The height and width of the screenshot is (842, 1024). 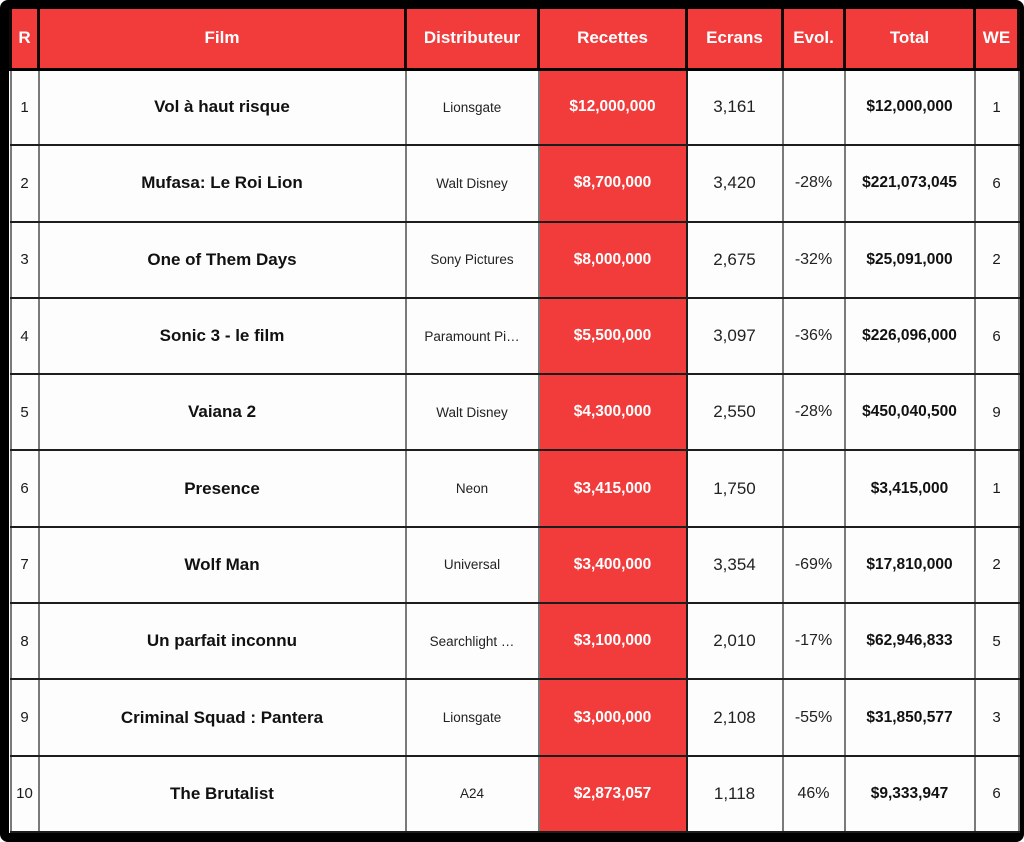 What do you see at coordinates (734, 641) in the screenshot?
I see `ecrans-cell: 2,010` at bounding box center [734, 641].